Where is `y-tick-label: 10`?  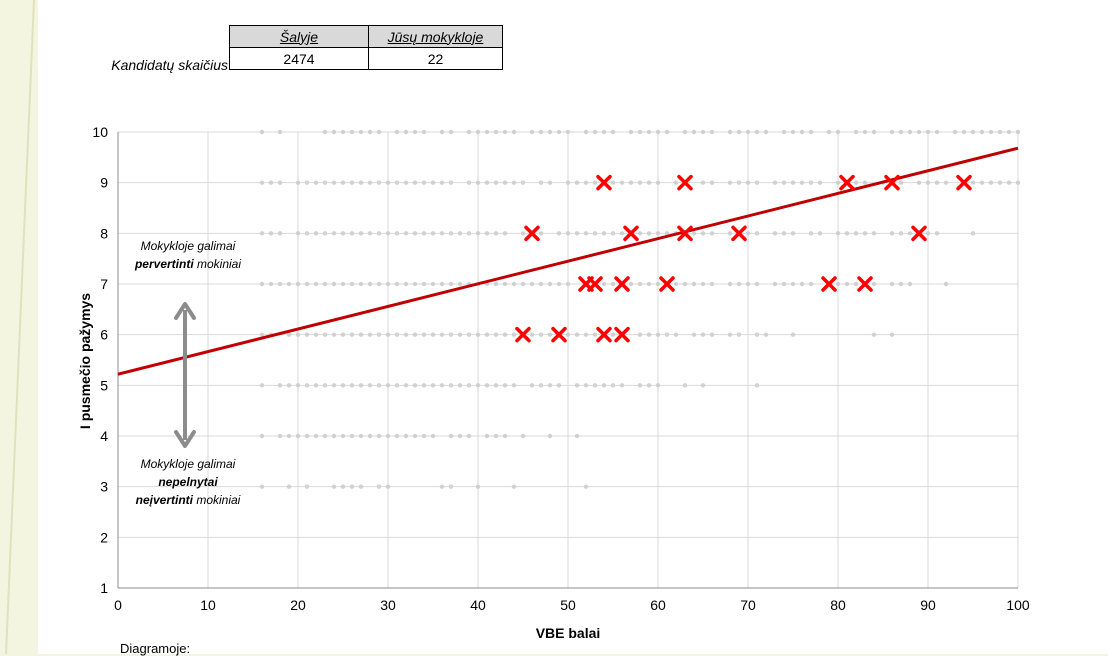 y-tick-label: 10 is located at coordinates (100, 132).